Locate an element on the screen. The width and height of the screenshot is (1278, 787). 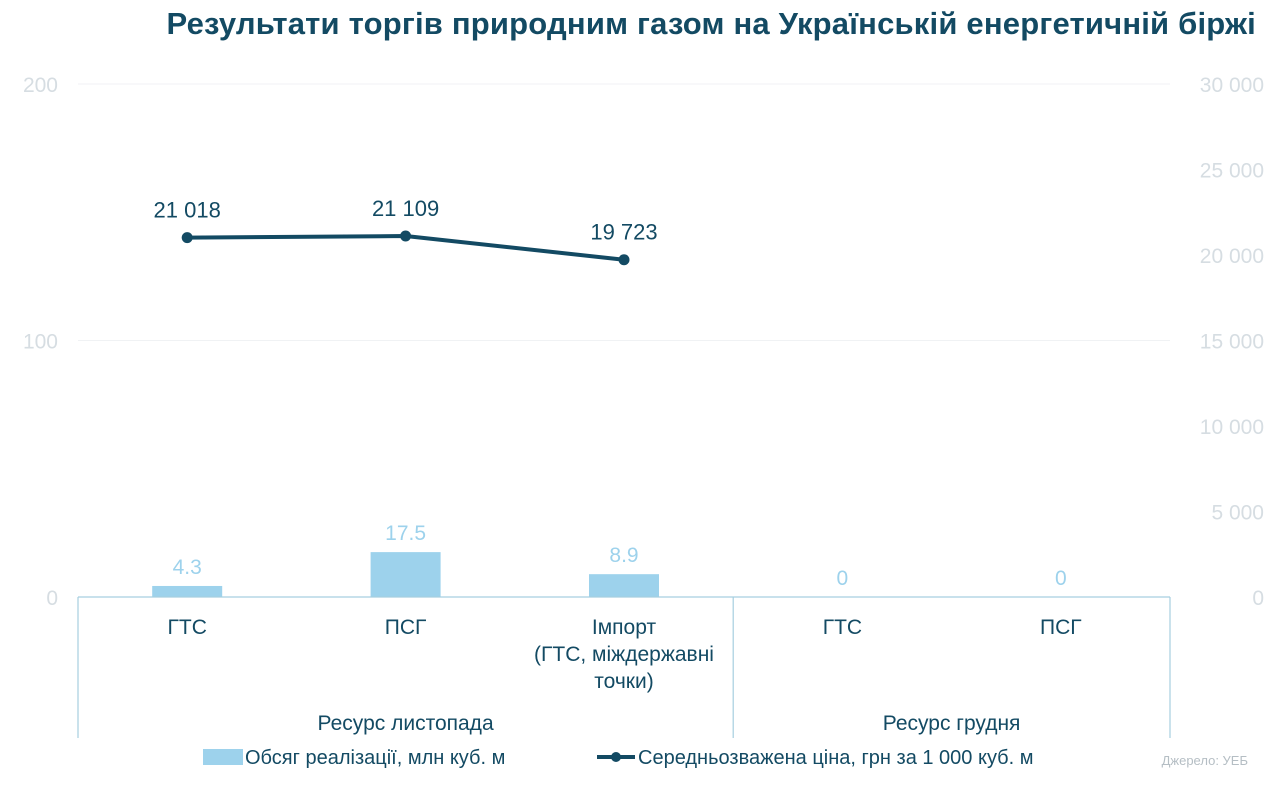
category-group-label: Ресурс грудня is located at coordinates (952, 723).